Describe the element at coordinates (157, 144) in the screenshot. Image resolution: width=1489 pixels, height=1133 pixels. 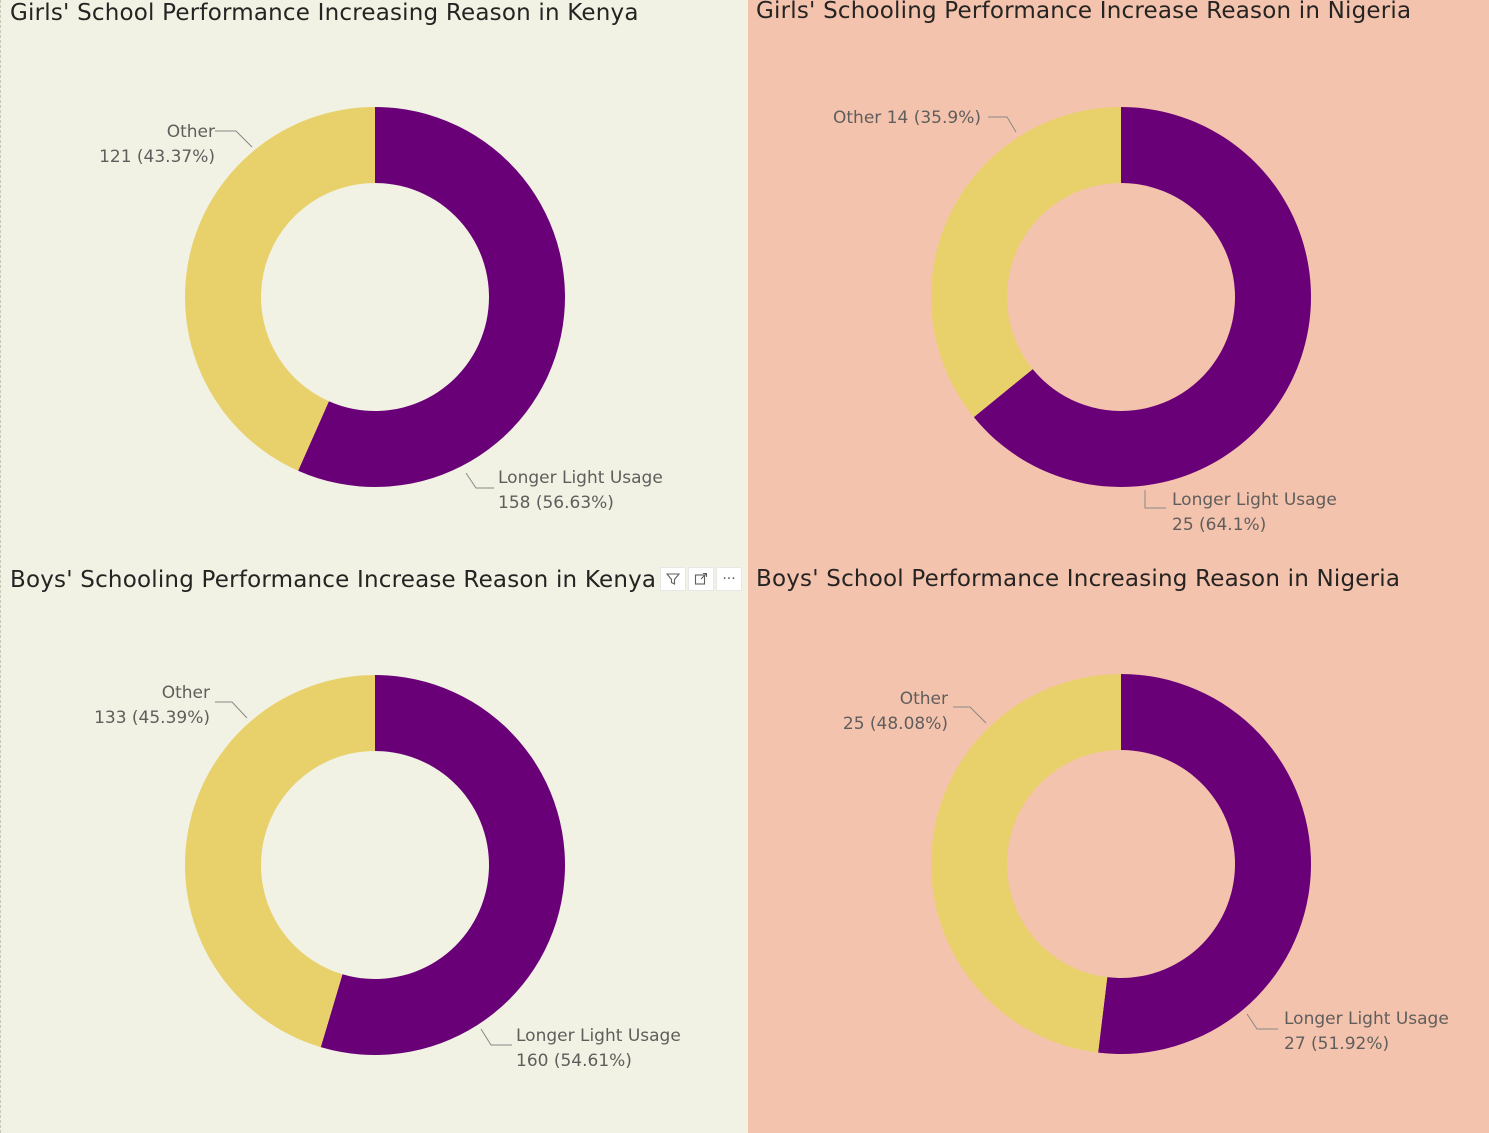
I see `label-other: Other 121 (43.37%)` at that location.